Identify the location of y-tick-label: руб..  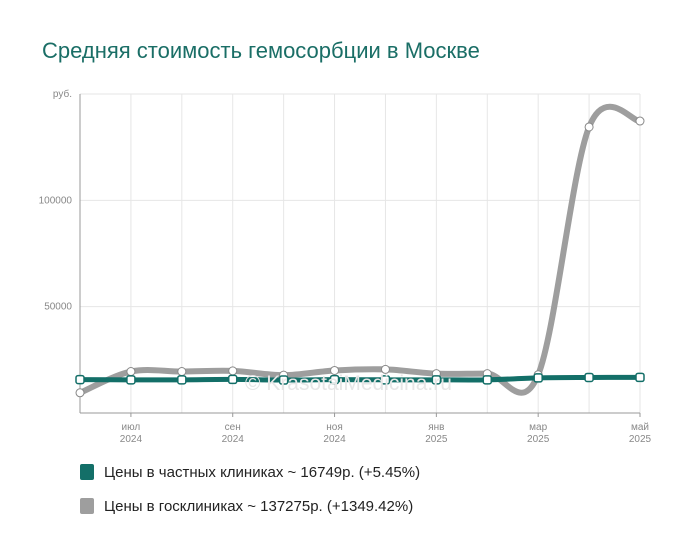
(62, 94).